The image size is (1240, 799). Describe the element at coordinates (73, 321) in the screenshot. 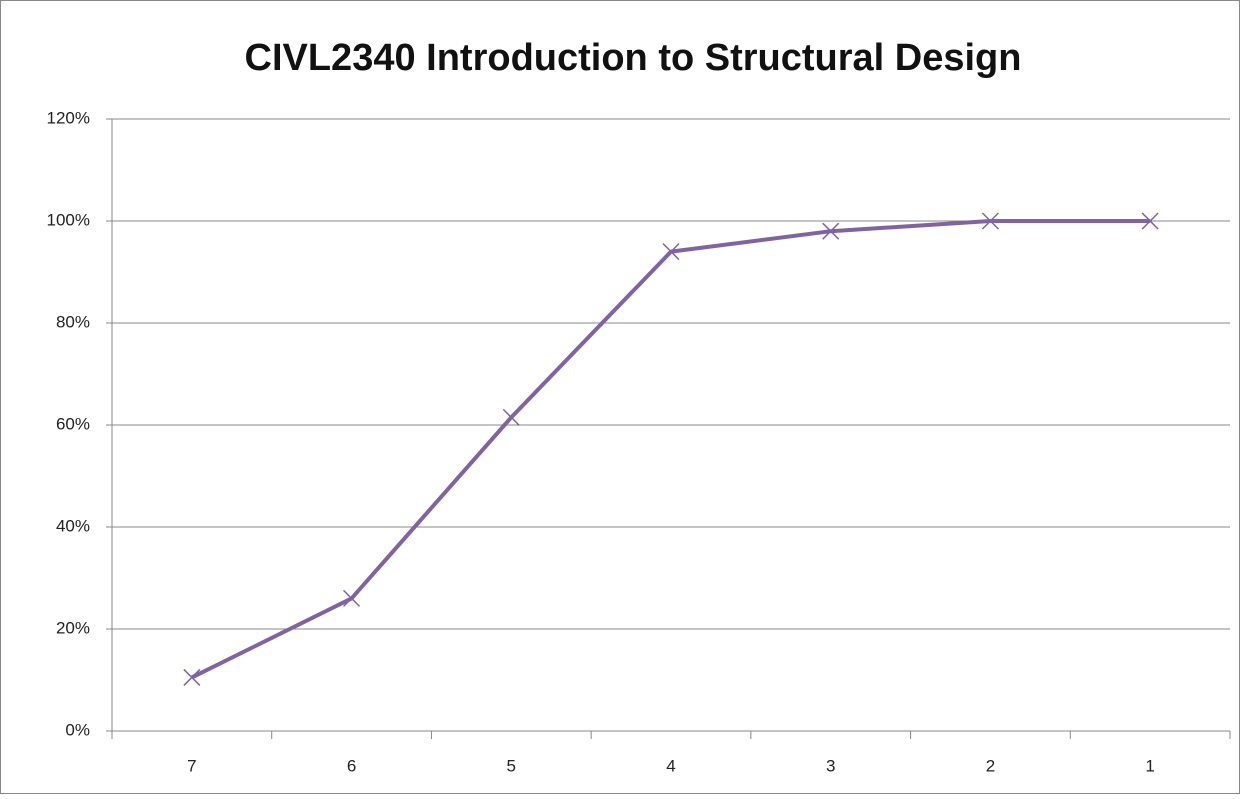

I see `y-tick-label: 80%` at that location.